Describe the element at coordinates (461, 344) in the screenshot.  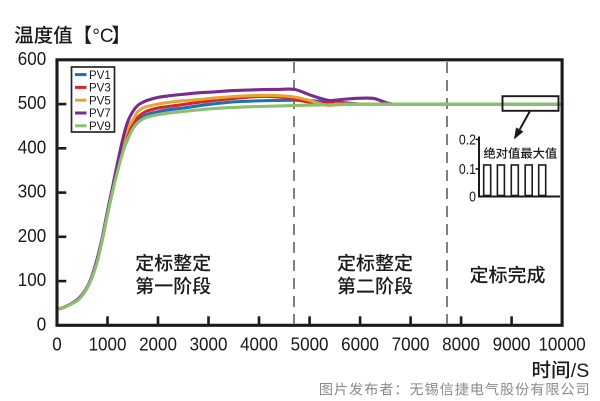
I see `svg-text: 8000` at that location.